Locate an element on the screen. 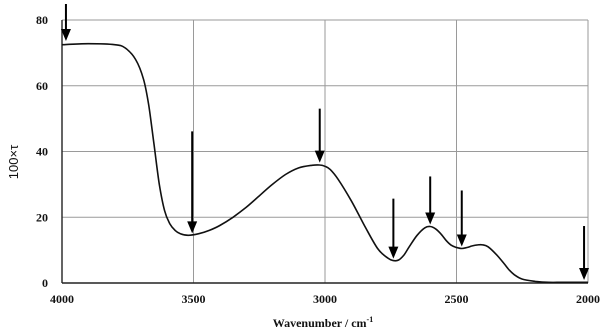 The height and width of the screenshot is (331, 602). y-tick-label: 20 is located at coordinates (42, 217).